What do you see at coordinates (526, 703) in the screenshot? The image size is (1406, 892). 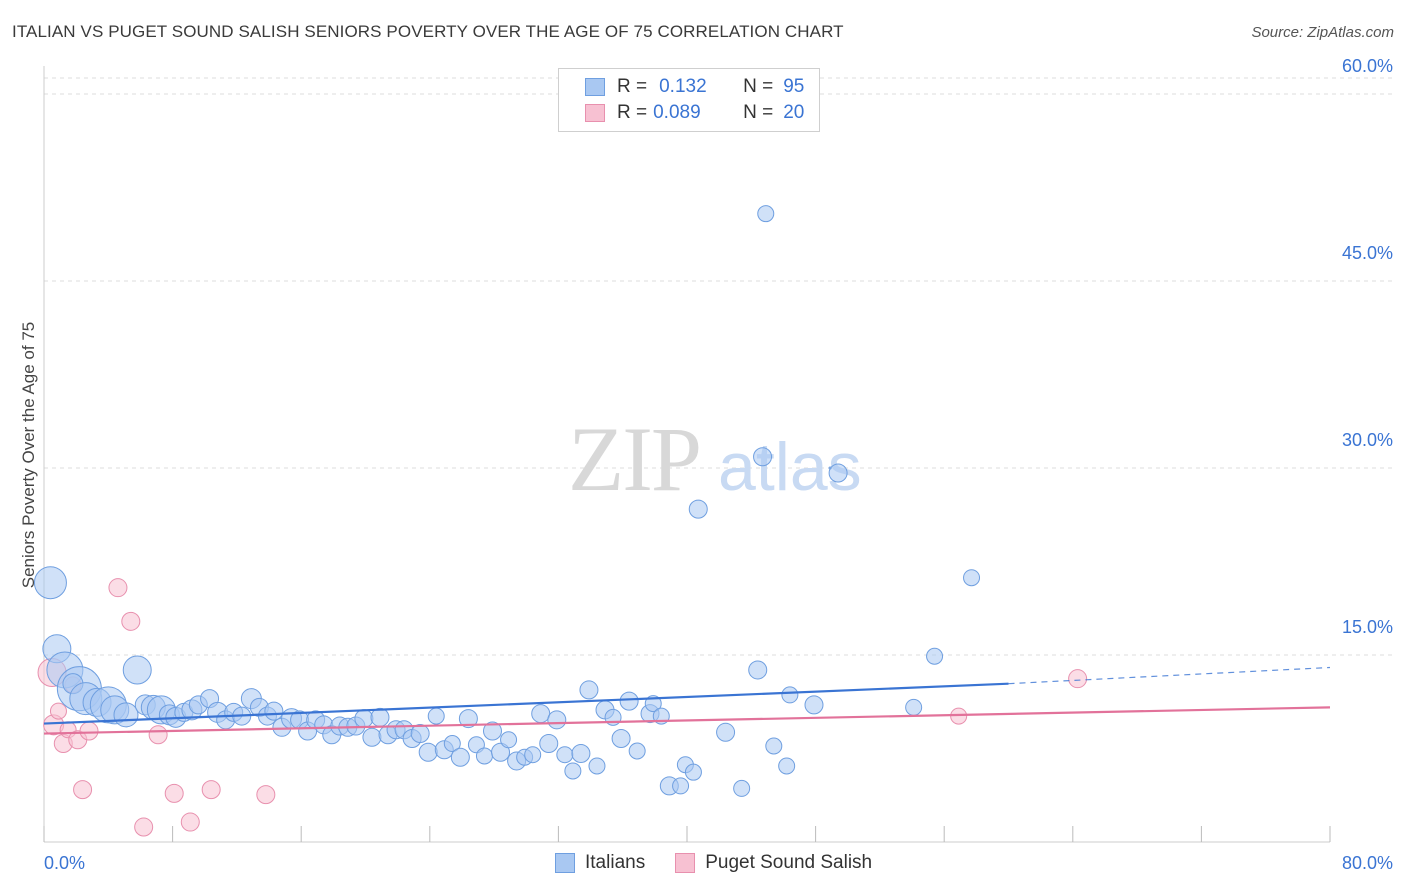 I see `trend-line-italians` at bounding box center [526, 703].